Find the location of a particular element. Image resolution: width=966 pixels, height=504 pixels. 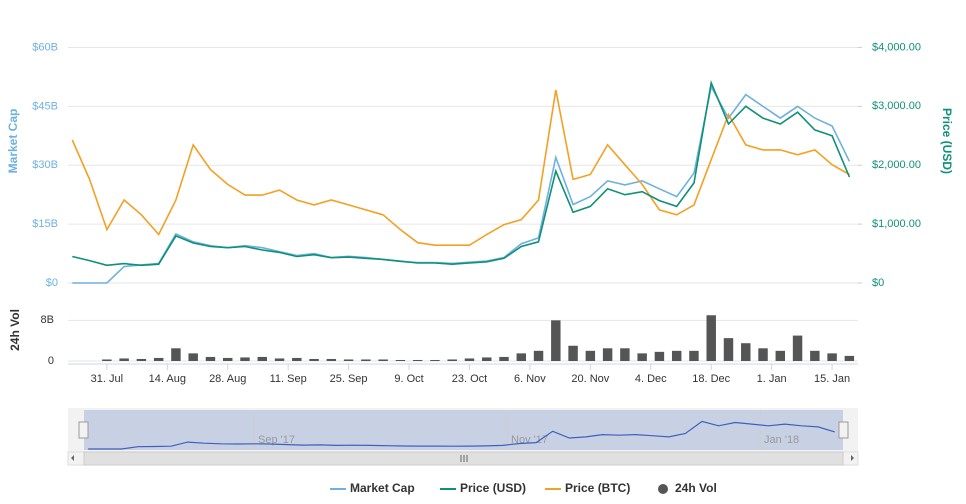

legend-label: Price (USD) is located at coordinates (493, 488).